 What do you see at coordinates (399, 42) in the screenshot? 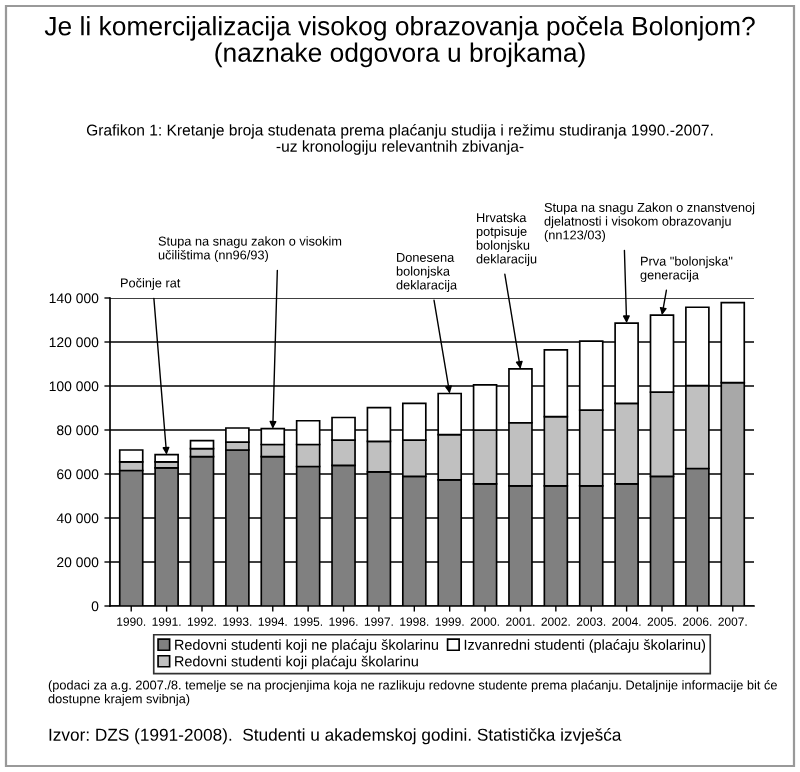
I see `chart-title: Je li komercijalizacija visokog obrazovanja počela Bolonjom? (naznake odgovora u brojkama)` at bounding box center [399, 42].